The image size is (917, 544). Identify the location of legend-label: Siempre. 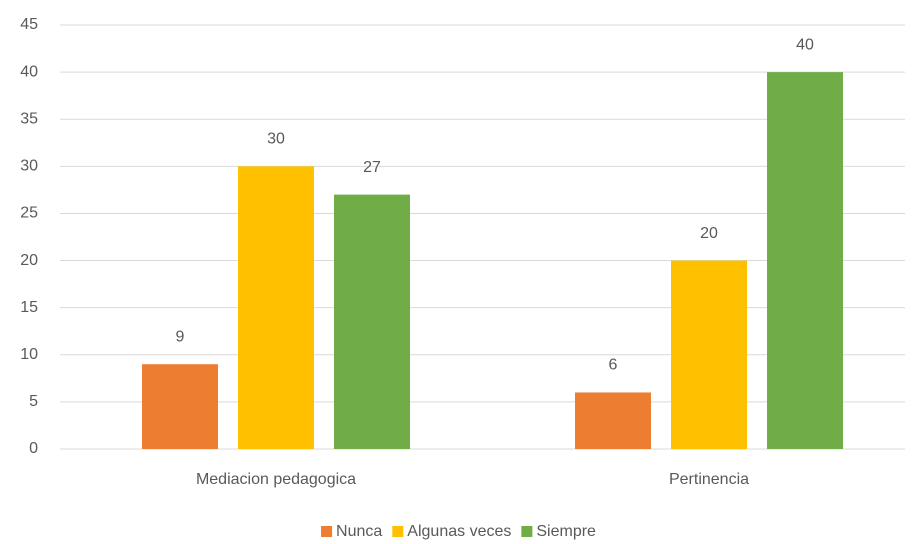
(566, 531).